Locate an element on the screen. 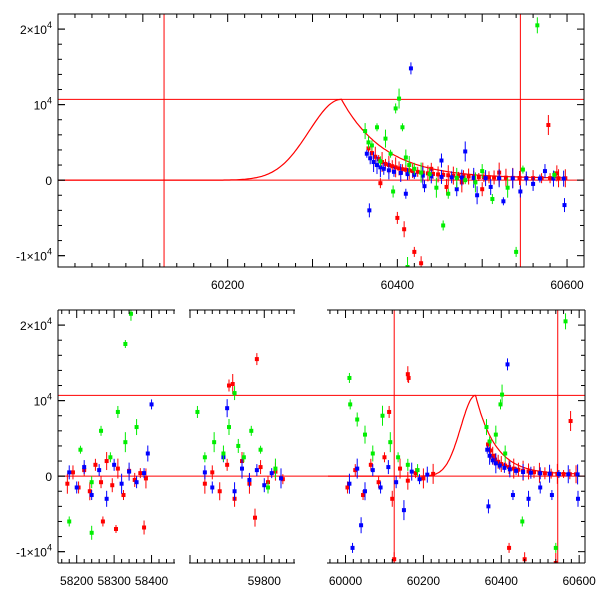 Image resolution: width=600 pixels, height=600 pixels. model-curve is located at coordinates (313, 139).